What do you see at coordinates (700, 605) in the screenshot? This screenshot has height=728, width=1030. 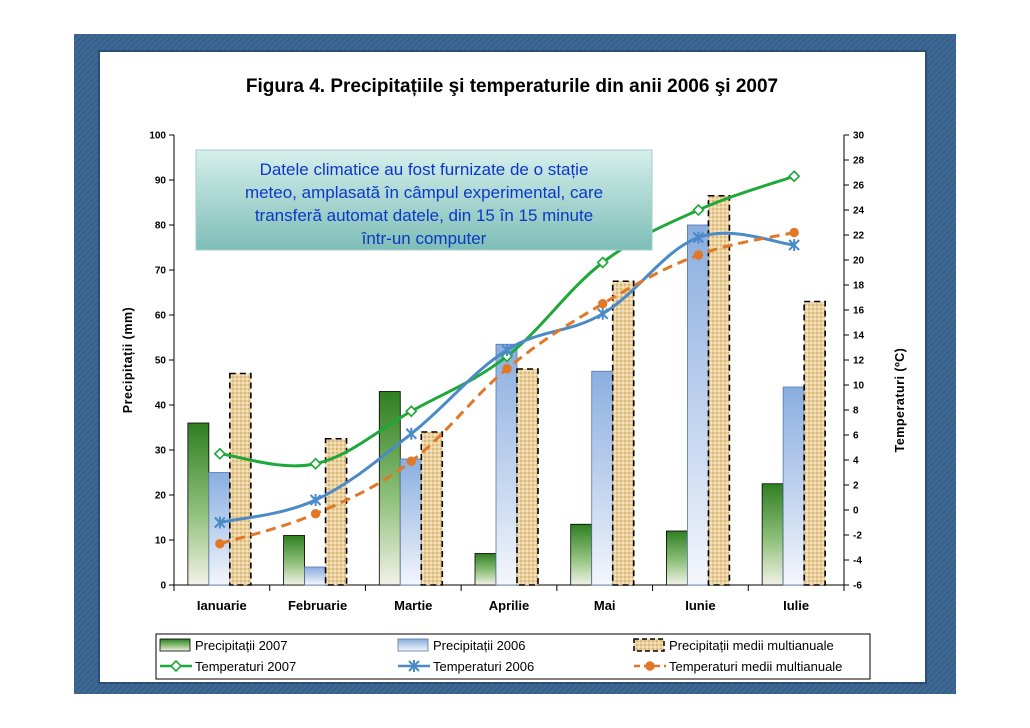 I see `x-tick-label: Iunie` at bounding box center [700, 605].